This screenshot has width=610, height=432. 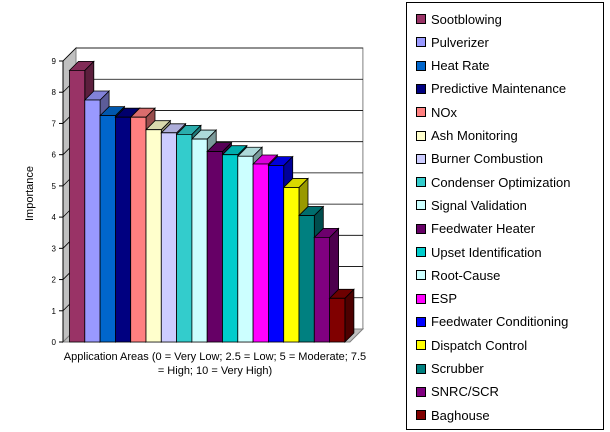 What do you see at coordinates (483, 229) in the screenshot?
I see `legend-label: Feedwater Heater` at bounding box center [483, 229].